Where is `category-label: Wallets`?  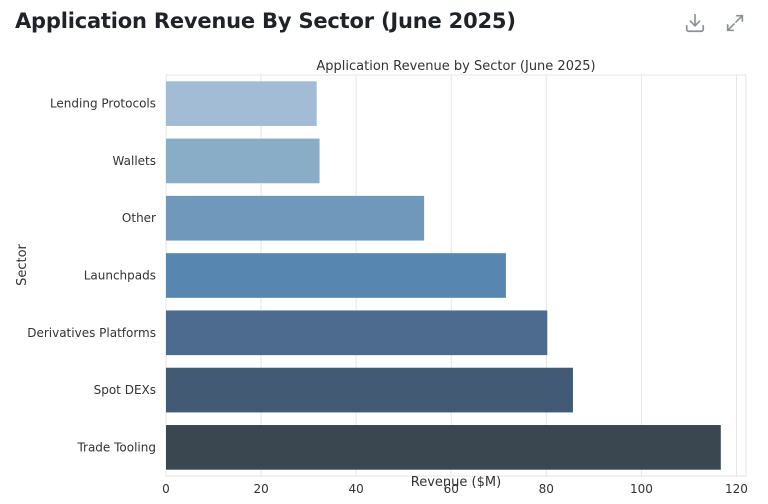 category-label: Wallets is located at coordinates (134, 161).